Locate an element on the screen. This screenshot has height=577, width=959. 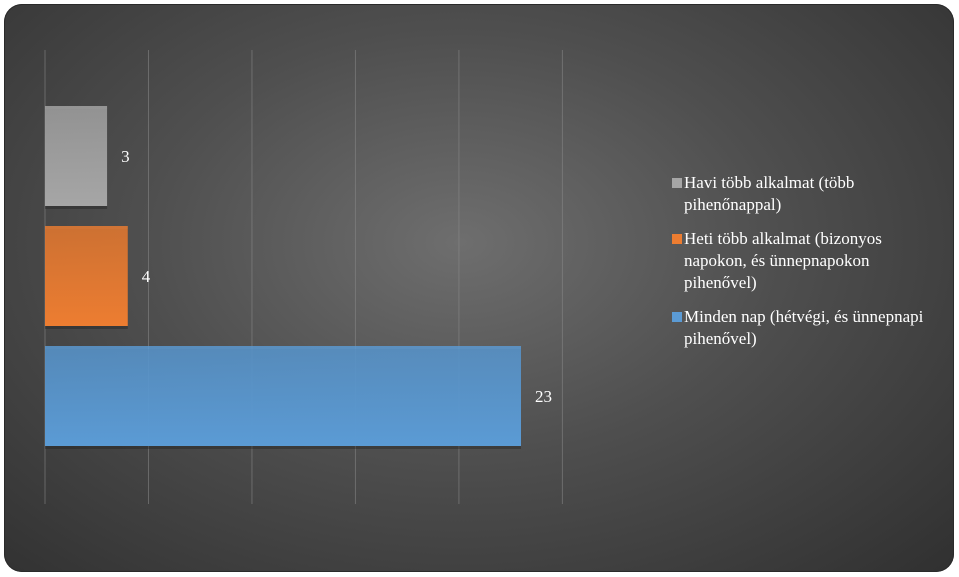
data-label-2: 23 is located at coordinates (543, 396).